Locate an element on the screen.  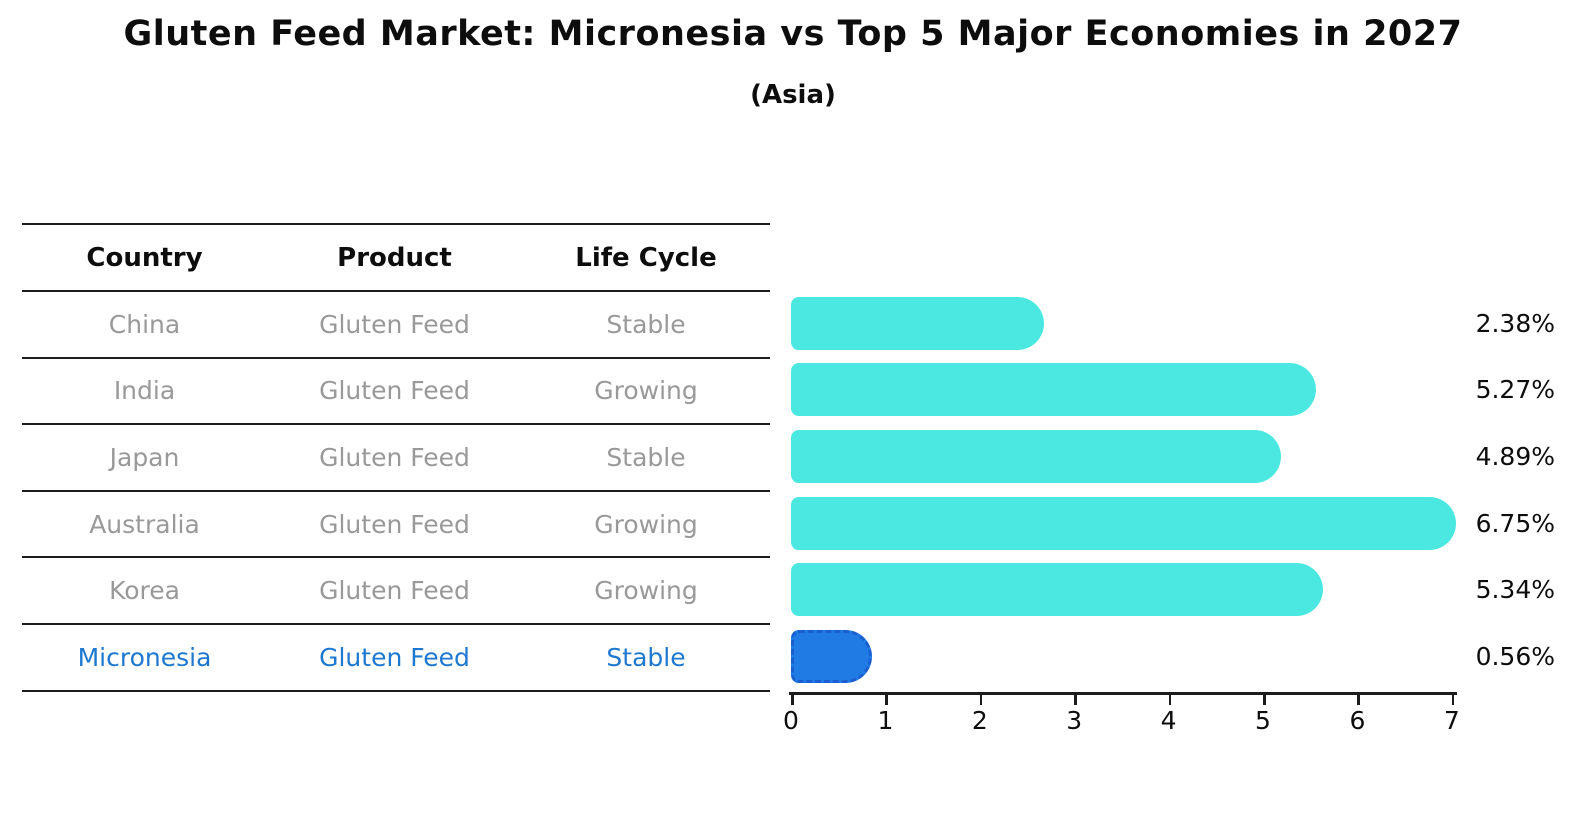
x-axis-tick-label: 3 is located at coordinates (1074, 720).